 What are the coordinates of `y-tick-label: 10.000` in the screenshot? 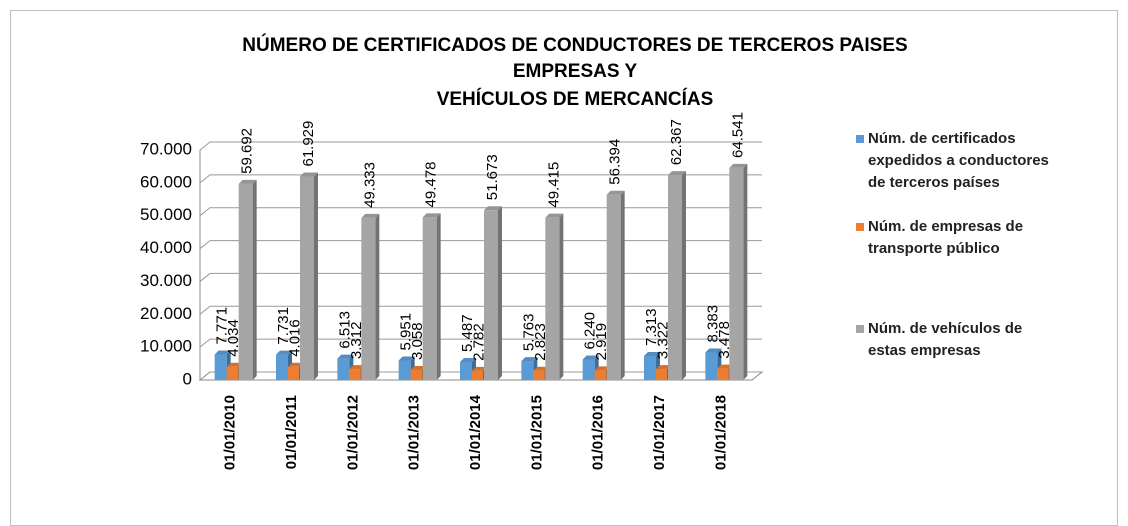 It's located at (166, 346).